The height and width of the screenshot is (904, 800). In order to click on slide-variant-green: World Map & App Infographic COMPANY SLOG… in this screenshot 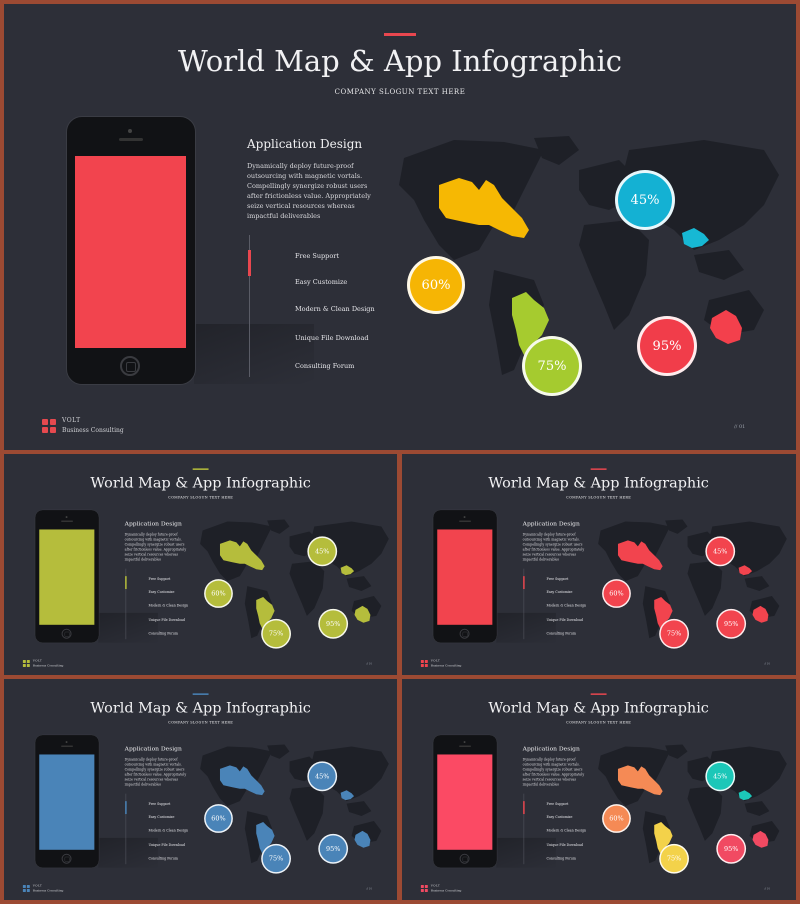, I will do `click(200, 564)`.